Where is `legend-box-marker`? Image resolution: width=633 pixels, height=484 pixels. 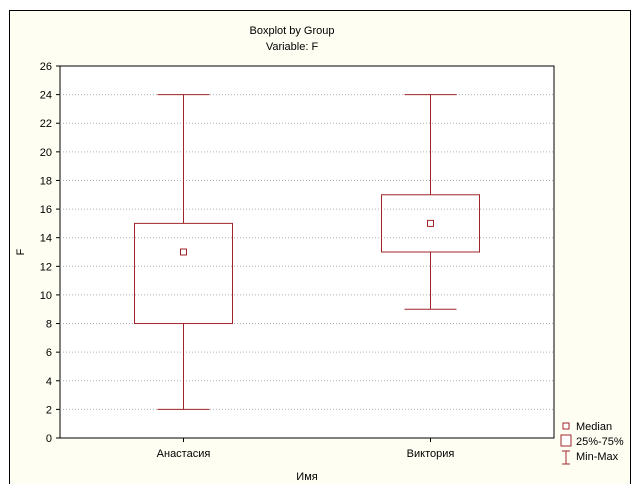
legend-box-marker is located at coordinates (566, 440).